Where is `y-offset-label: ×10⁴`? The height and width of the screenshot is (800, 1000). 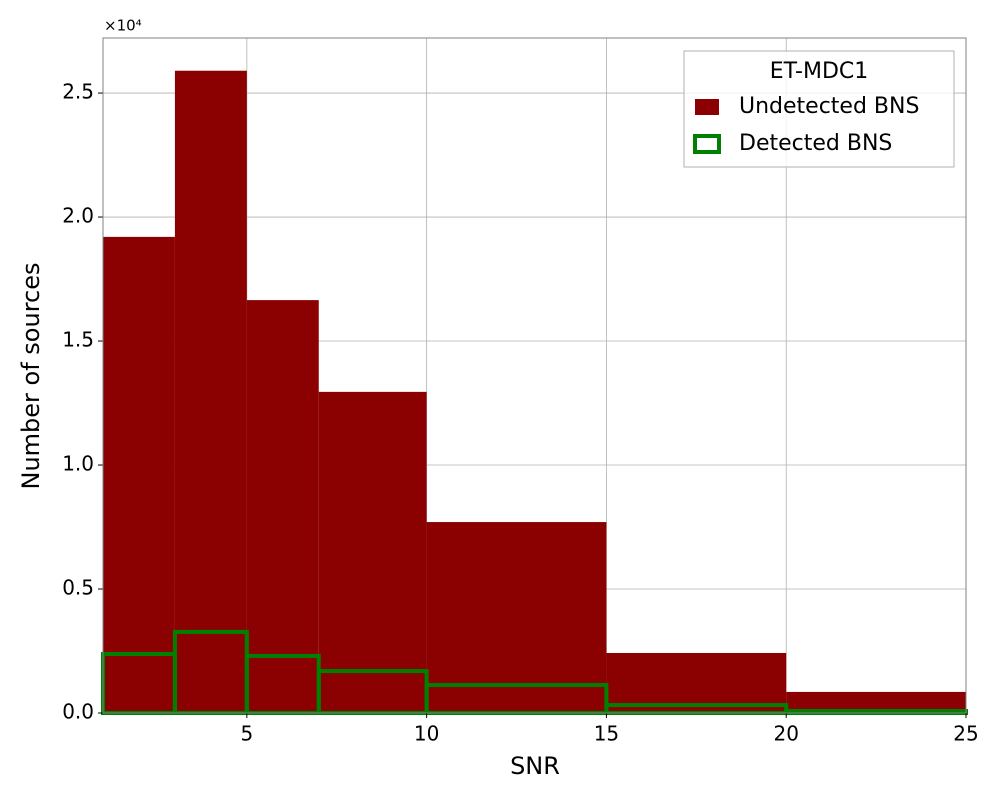 y-offset-label: ×10⁴ is located at coordinates (123, 26).